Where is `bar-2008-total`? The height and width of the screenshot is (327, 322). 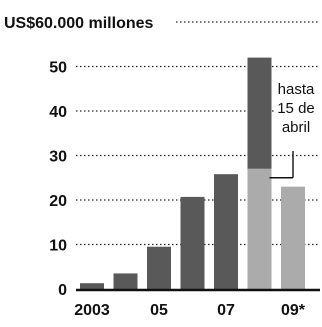 bar-2008-total is located at coordinates (259, 113).